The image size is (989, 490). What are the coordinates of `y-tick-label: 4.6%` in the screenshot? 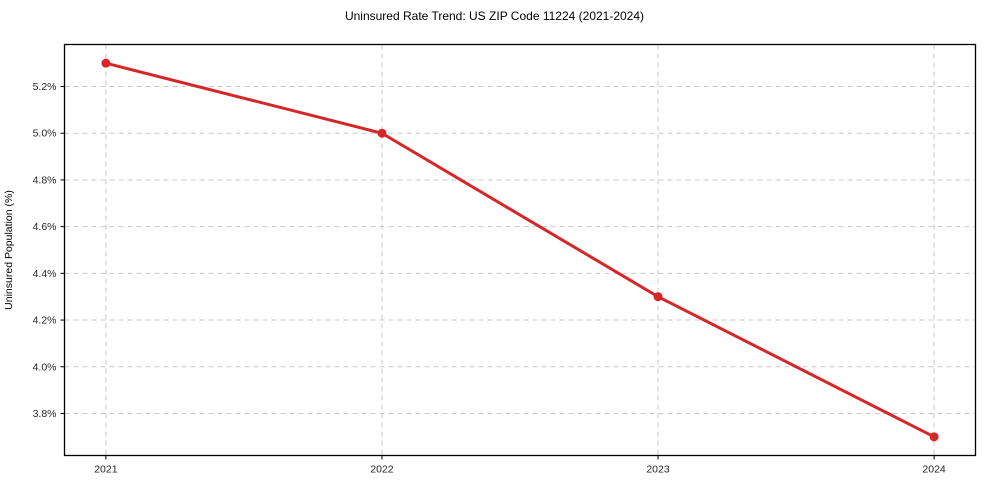 It's located at (45, 227).